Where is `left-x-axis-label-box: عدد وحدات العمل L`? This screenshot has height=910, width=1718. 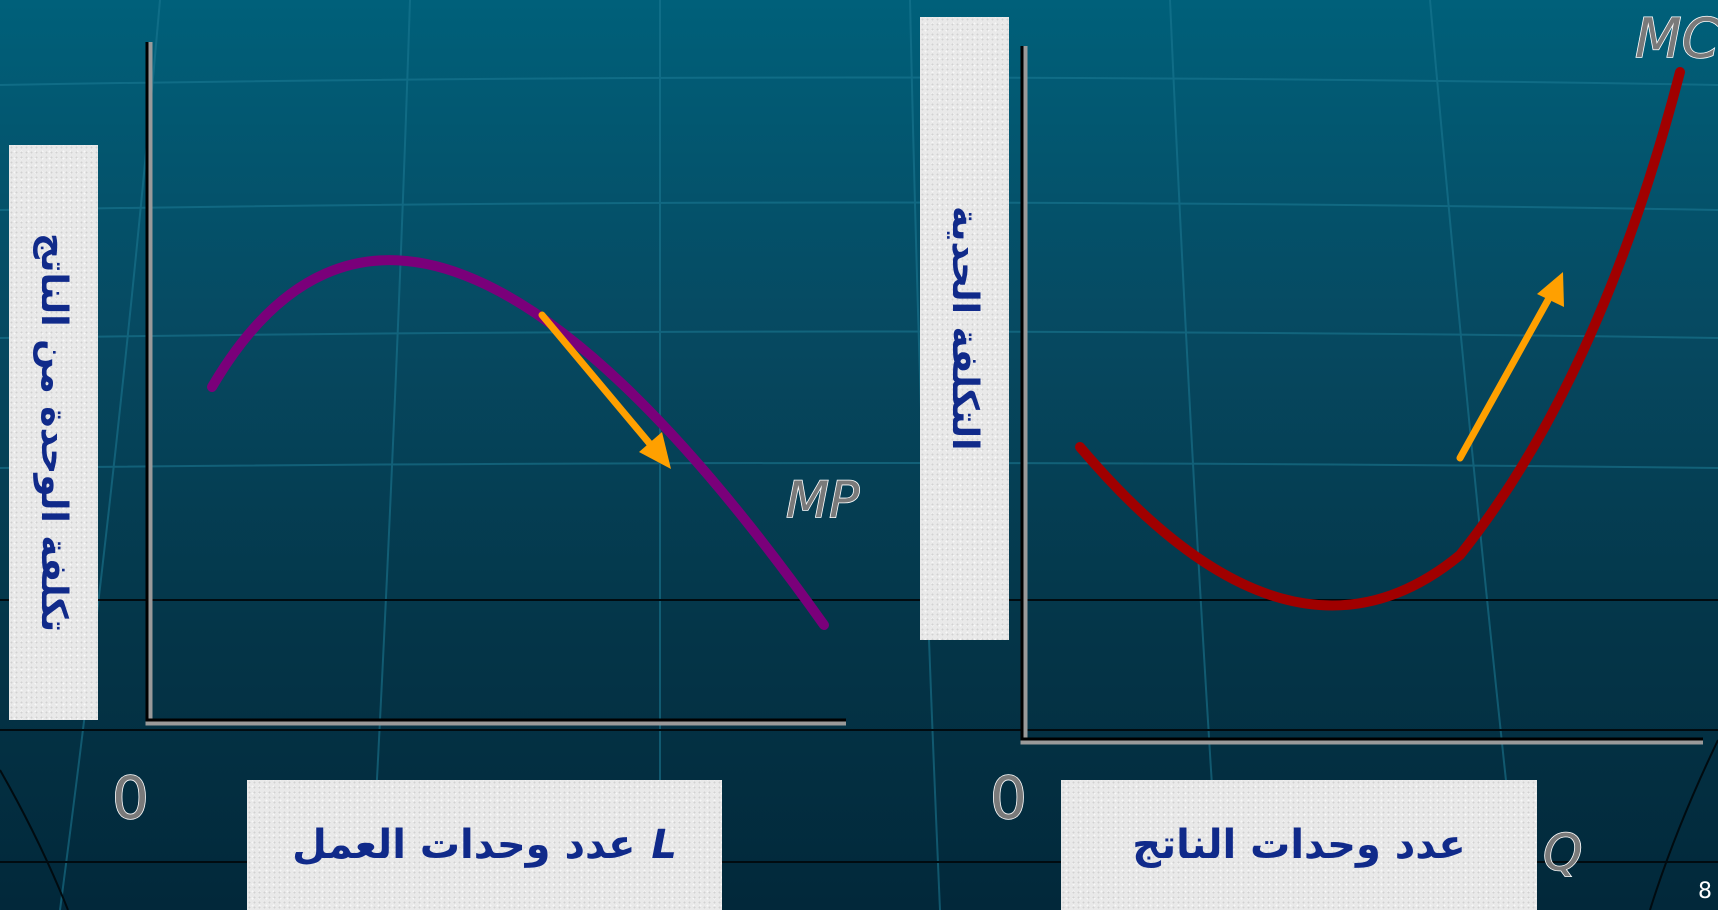
left-x-axis-label-box: عدد وحدات العمل L is located at coordinates (484, 845).